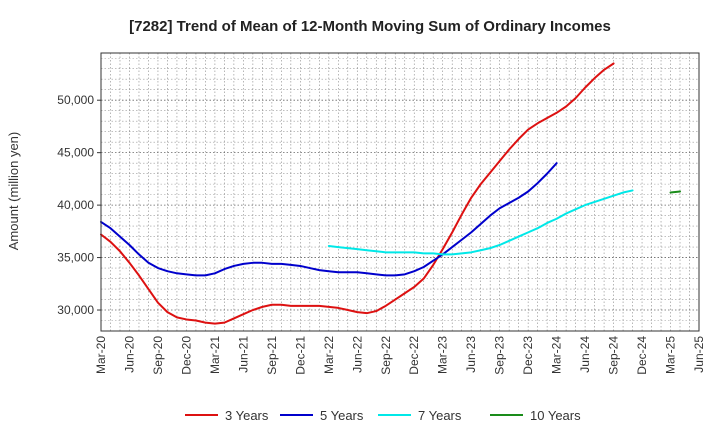 This screenshot has height=440, width=720. I want to click on x-tick-label: Sep-23, so click(500, 355).